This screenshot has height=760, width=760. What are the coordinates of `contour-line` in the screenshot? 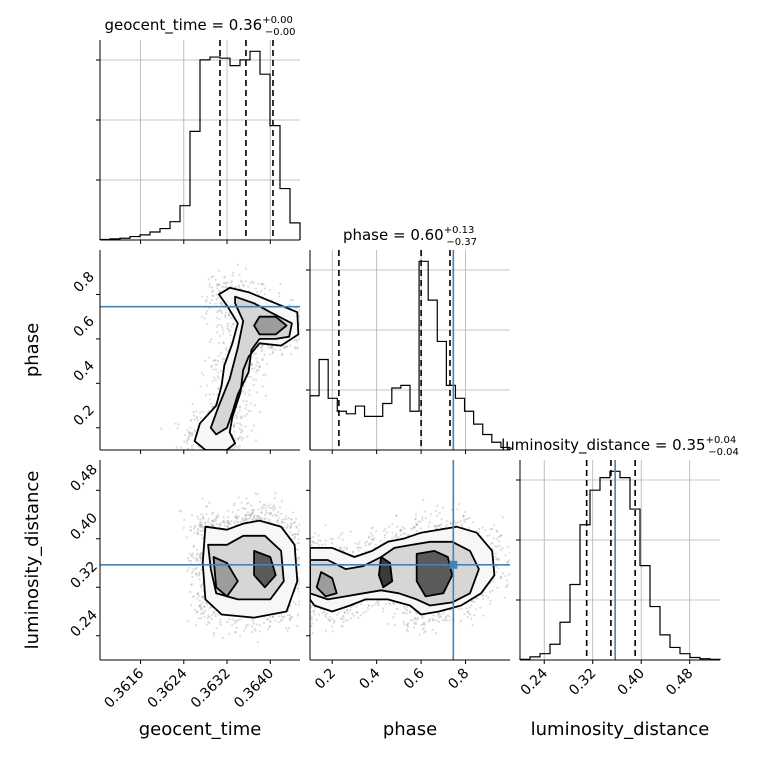 It's located at (326, 584).